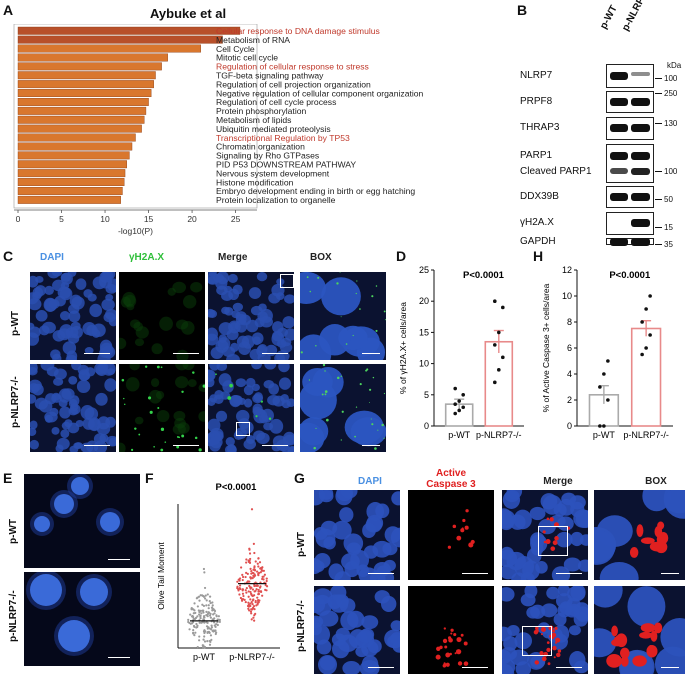 The height and width of the screenshot is (676, 685). Describe the element at coordinates (135, 116) in the screenshot. I see `panel-a-plot-frame` at that location.